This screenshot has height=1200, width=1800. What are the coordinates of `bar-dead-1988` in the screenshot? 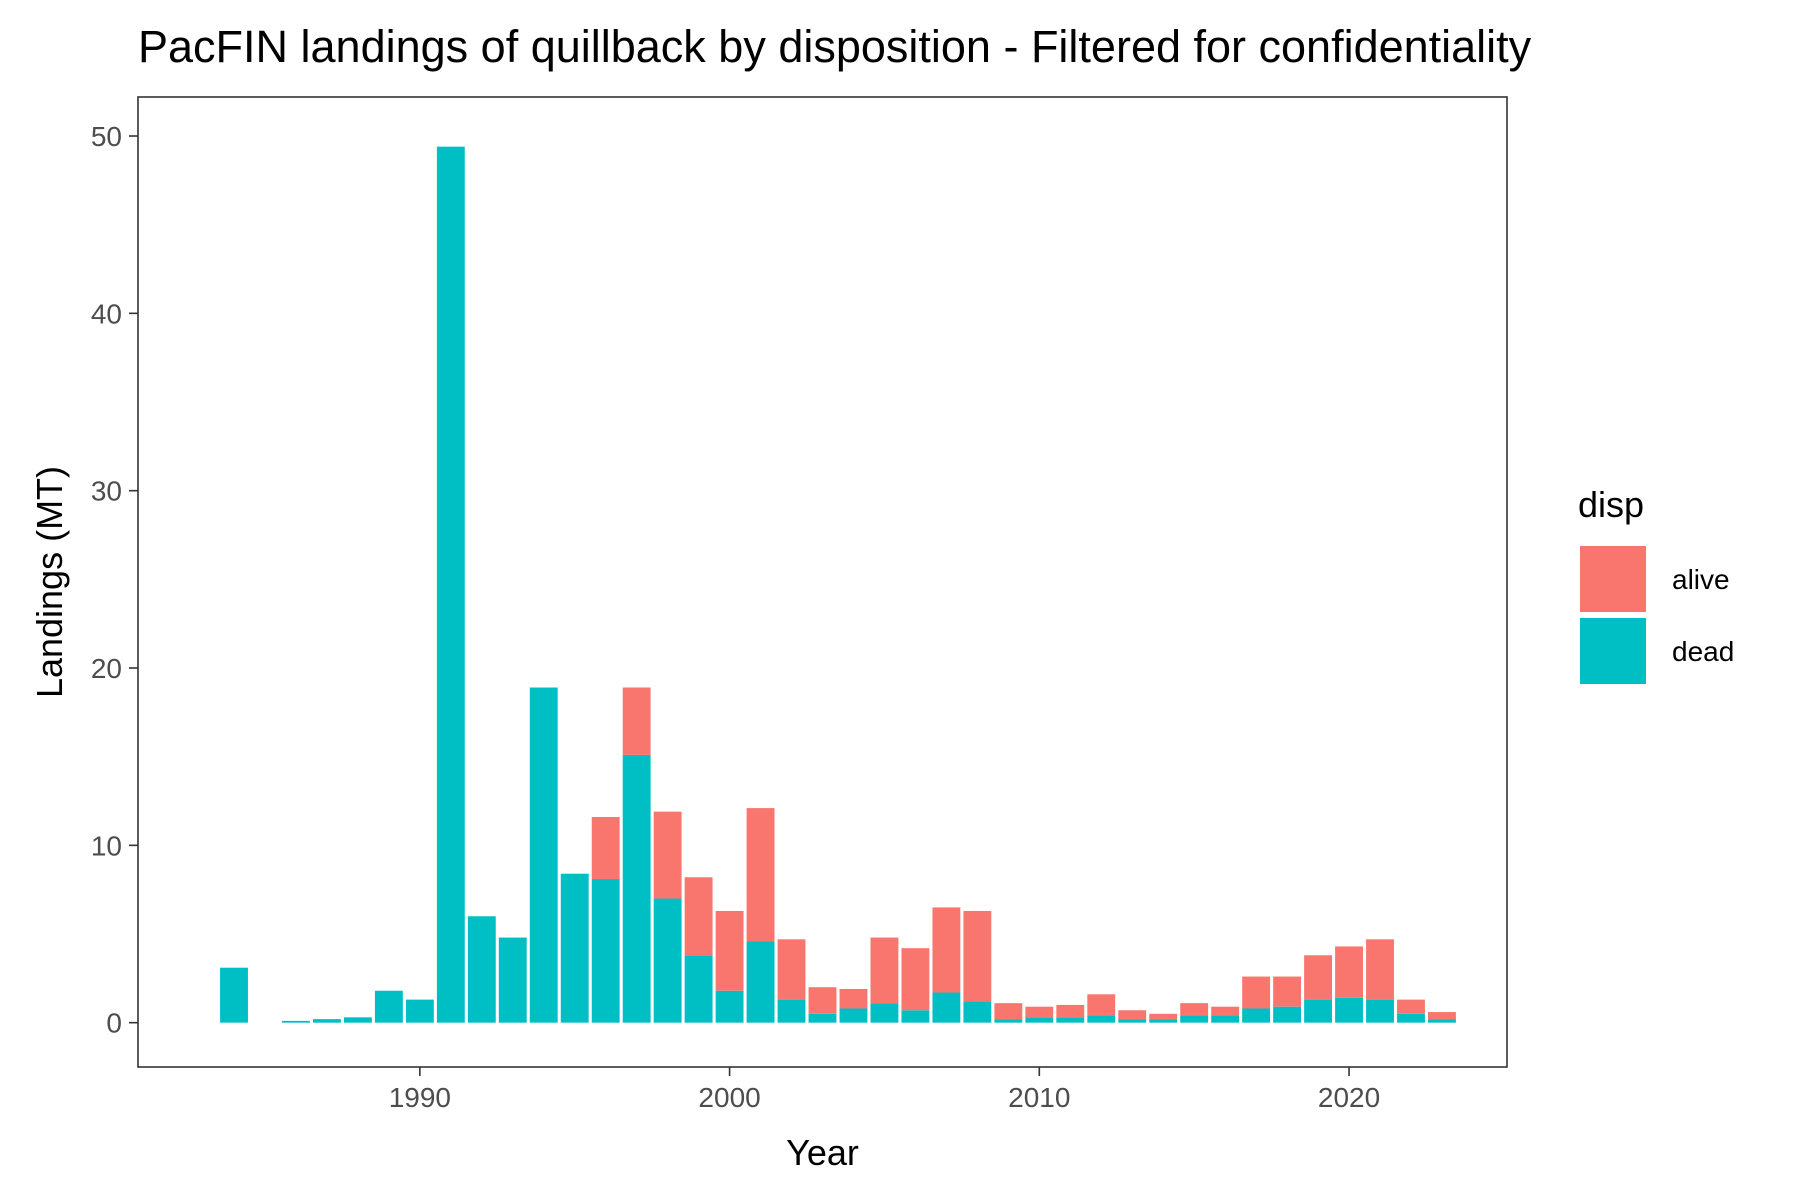 It's located at (357, 1020).